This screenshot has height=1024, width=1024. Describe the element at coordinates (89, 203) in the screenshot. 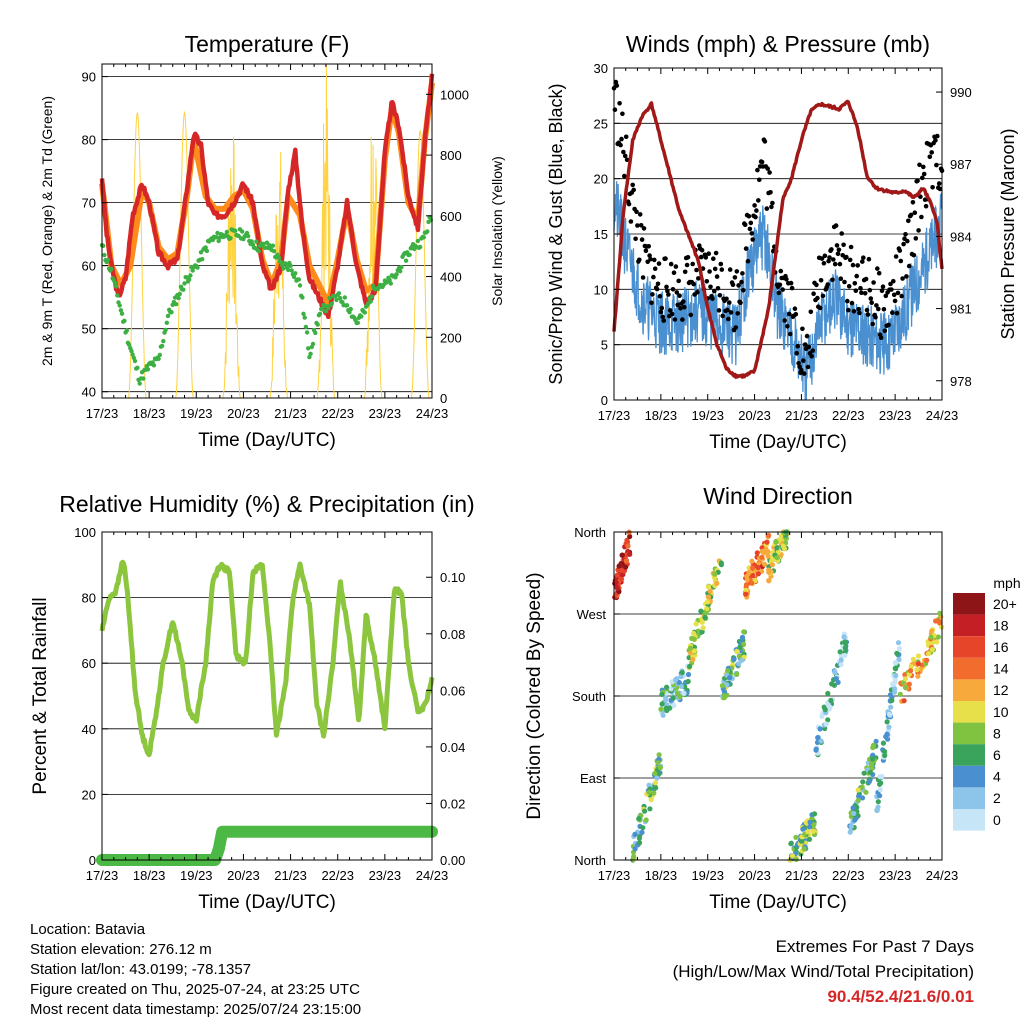

I see `y-tick-label: 70` at that location.